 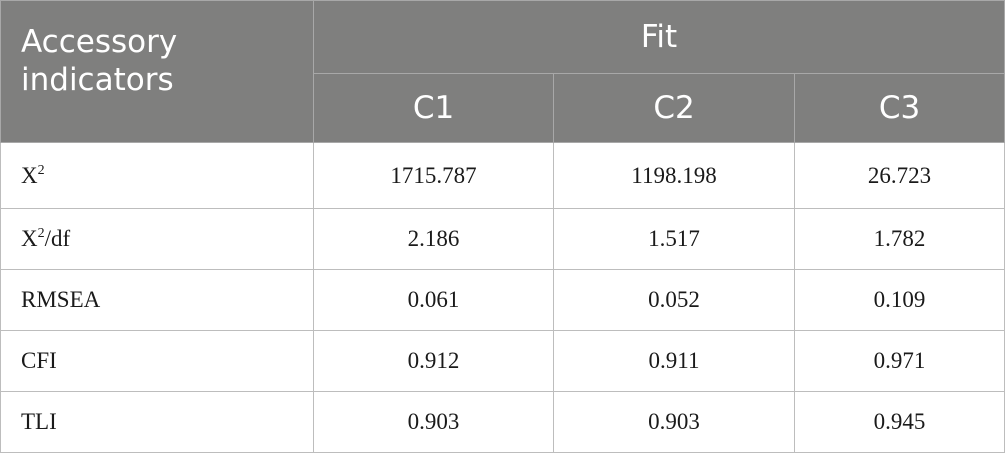 What do you see at coordinates (433, 108) in the screenshot?
I see `header-c1: C1` at bounding box center [433, 108].